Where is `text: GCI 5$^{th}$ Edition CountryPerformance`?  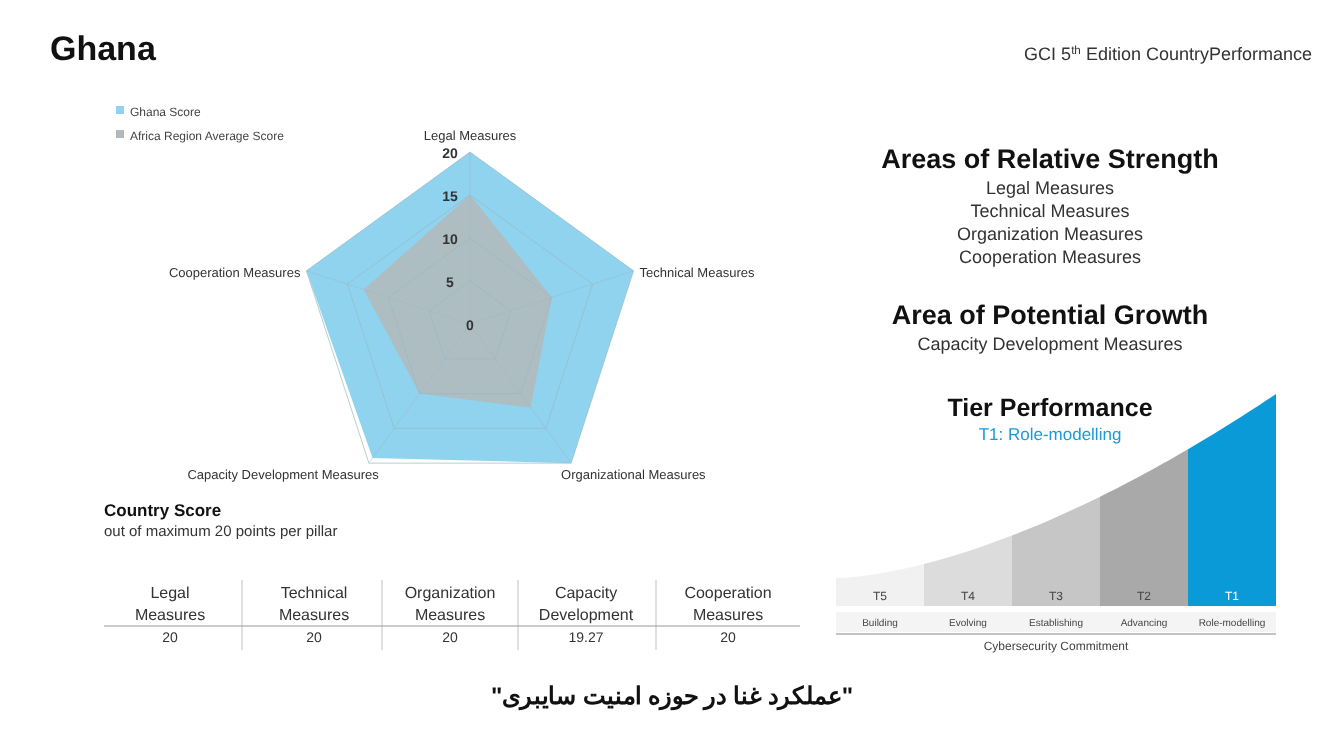 text: GCI 5$^{th}$ Edition CountryPerformance is located at coordinates (1168, 54).